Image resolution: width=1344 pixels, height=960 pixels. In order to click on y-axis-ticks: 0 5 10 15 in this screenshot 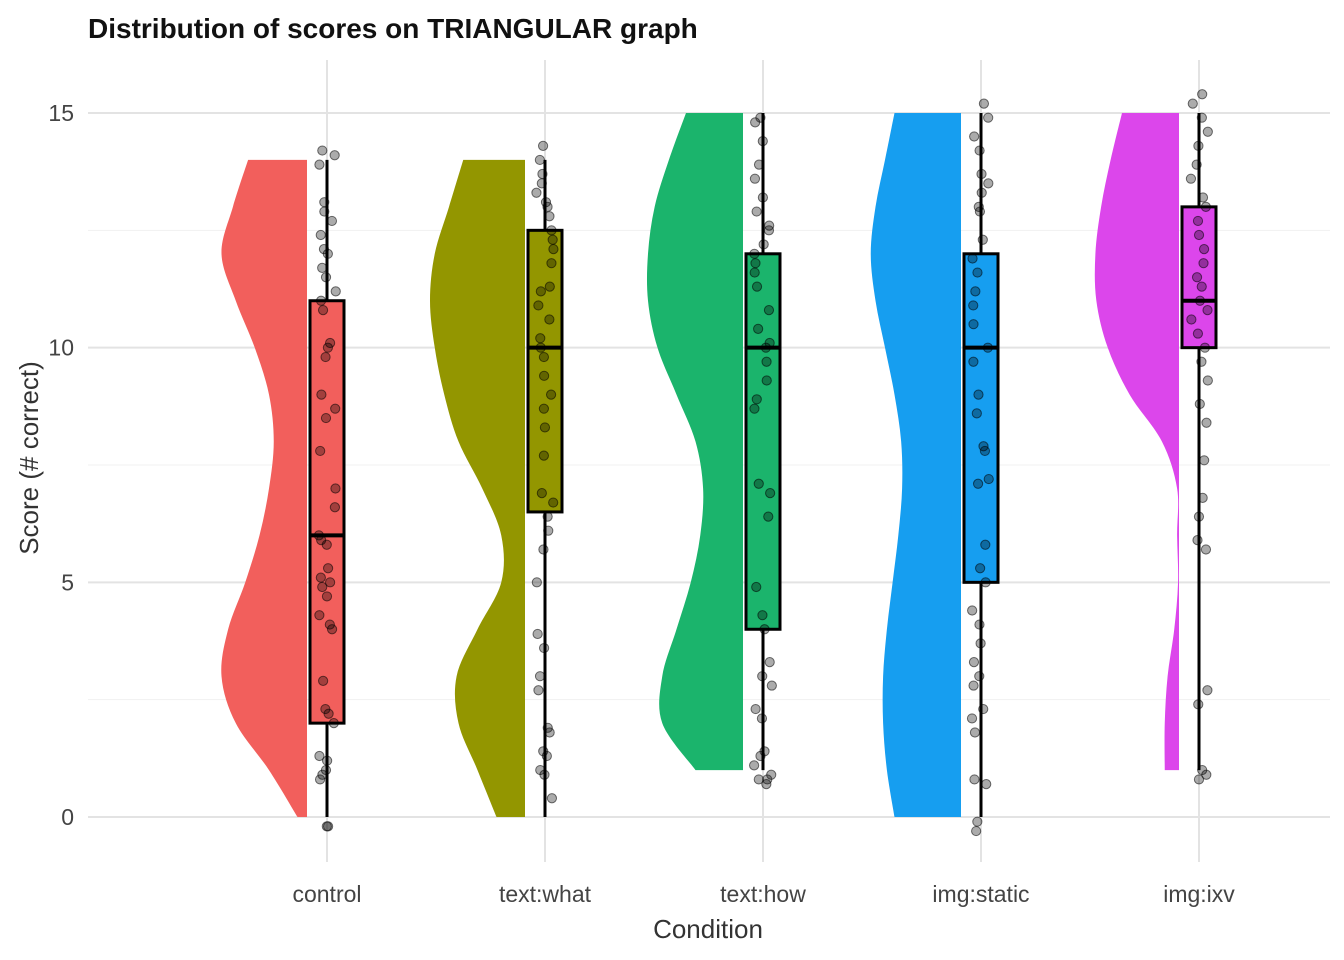, I will do `click(61, 465)`.